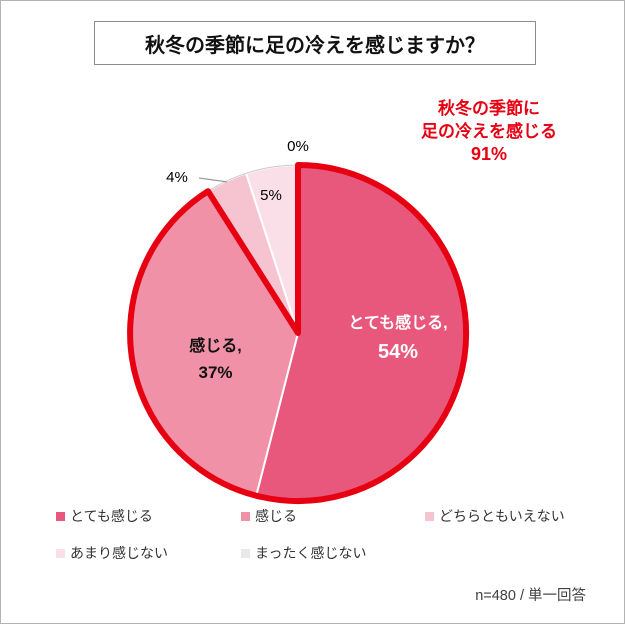 This screenshot has height=624, width=625. I want to click on emphasis-annotation-line1: 秋冬の季節に, so click(489, 108).